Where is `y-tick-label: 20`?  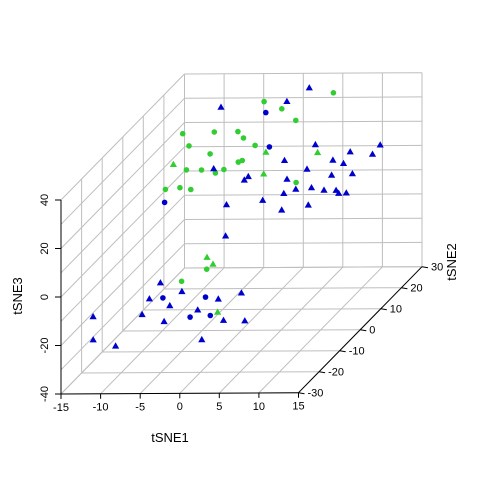 y-tick-label: 20 is located at coordinates (416, 289).